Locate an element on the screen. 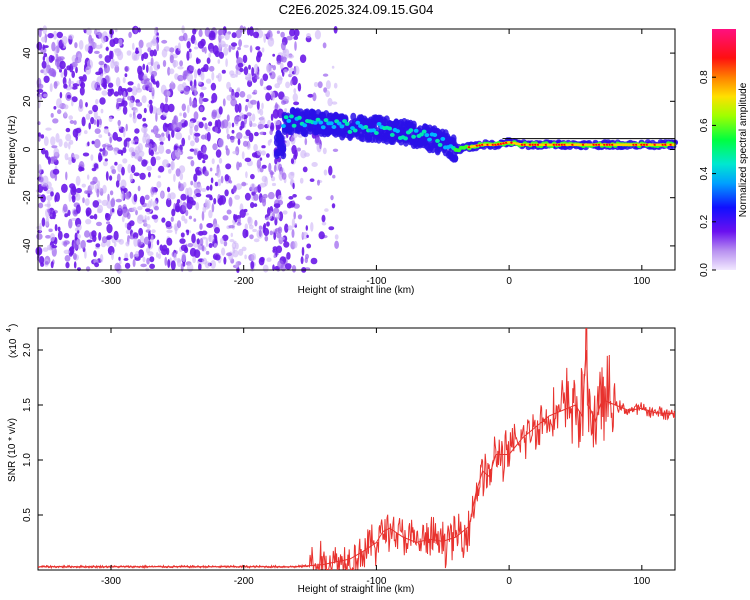  y-tick-label: 2.0 is located at coordinates (27, 350).